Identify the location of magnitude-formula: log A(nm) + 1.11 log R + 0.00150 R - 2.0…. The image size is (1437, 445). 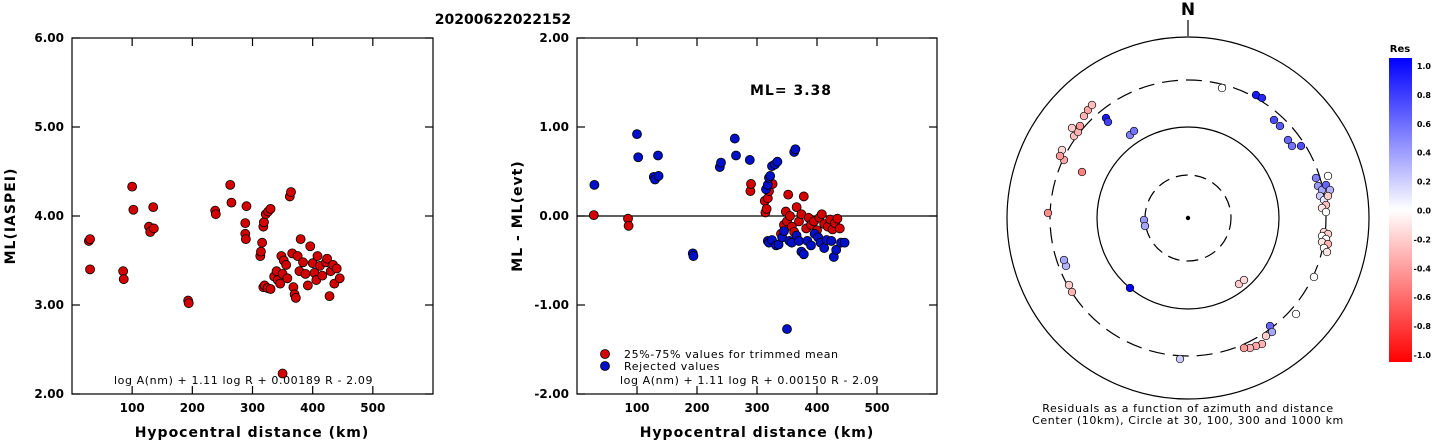
(749, 380).